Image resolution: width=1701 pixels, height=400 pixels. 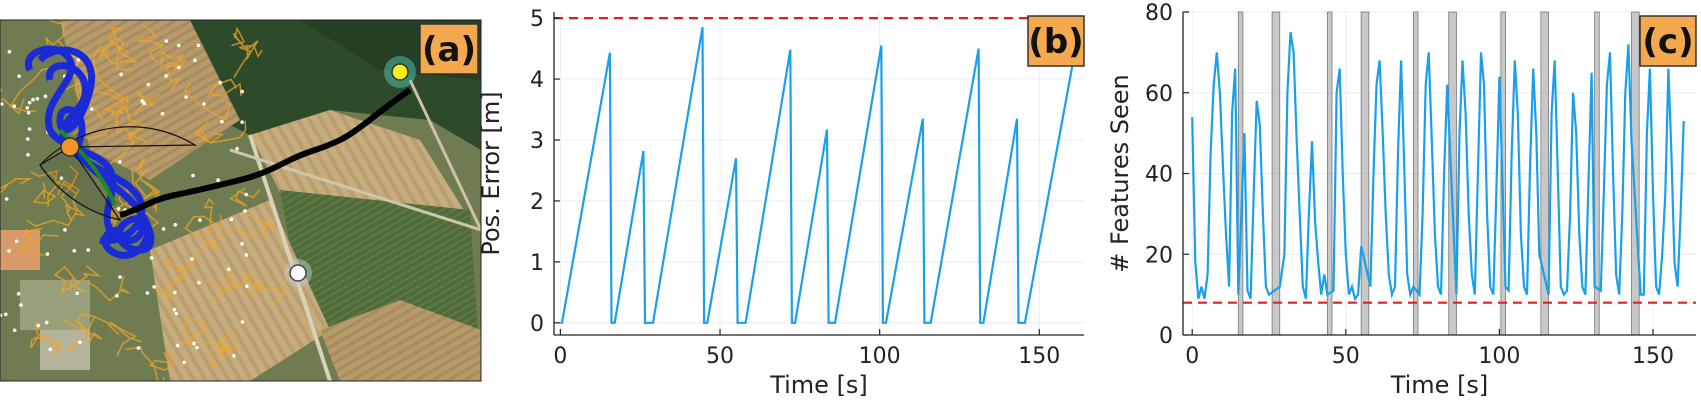 I want to click on y-tick-label: 5, so click(x=537, y=19).